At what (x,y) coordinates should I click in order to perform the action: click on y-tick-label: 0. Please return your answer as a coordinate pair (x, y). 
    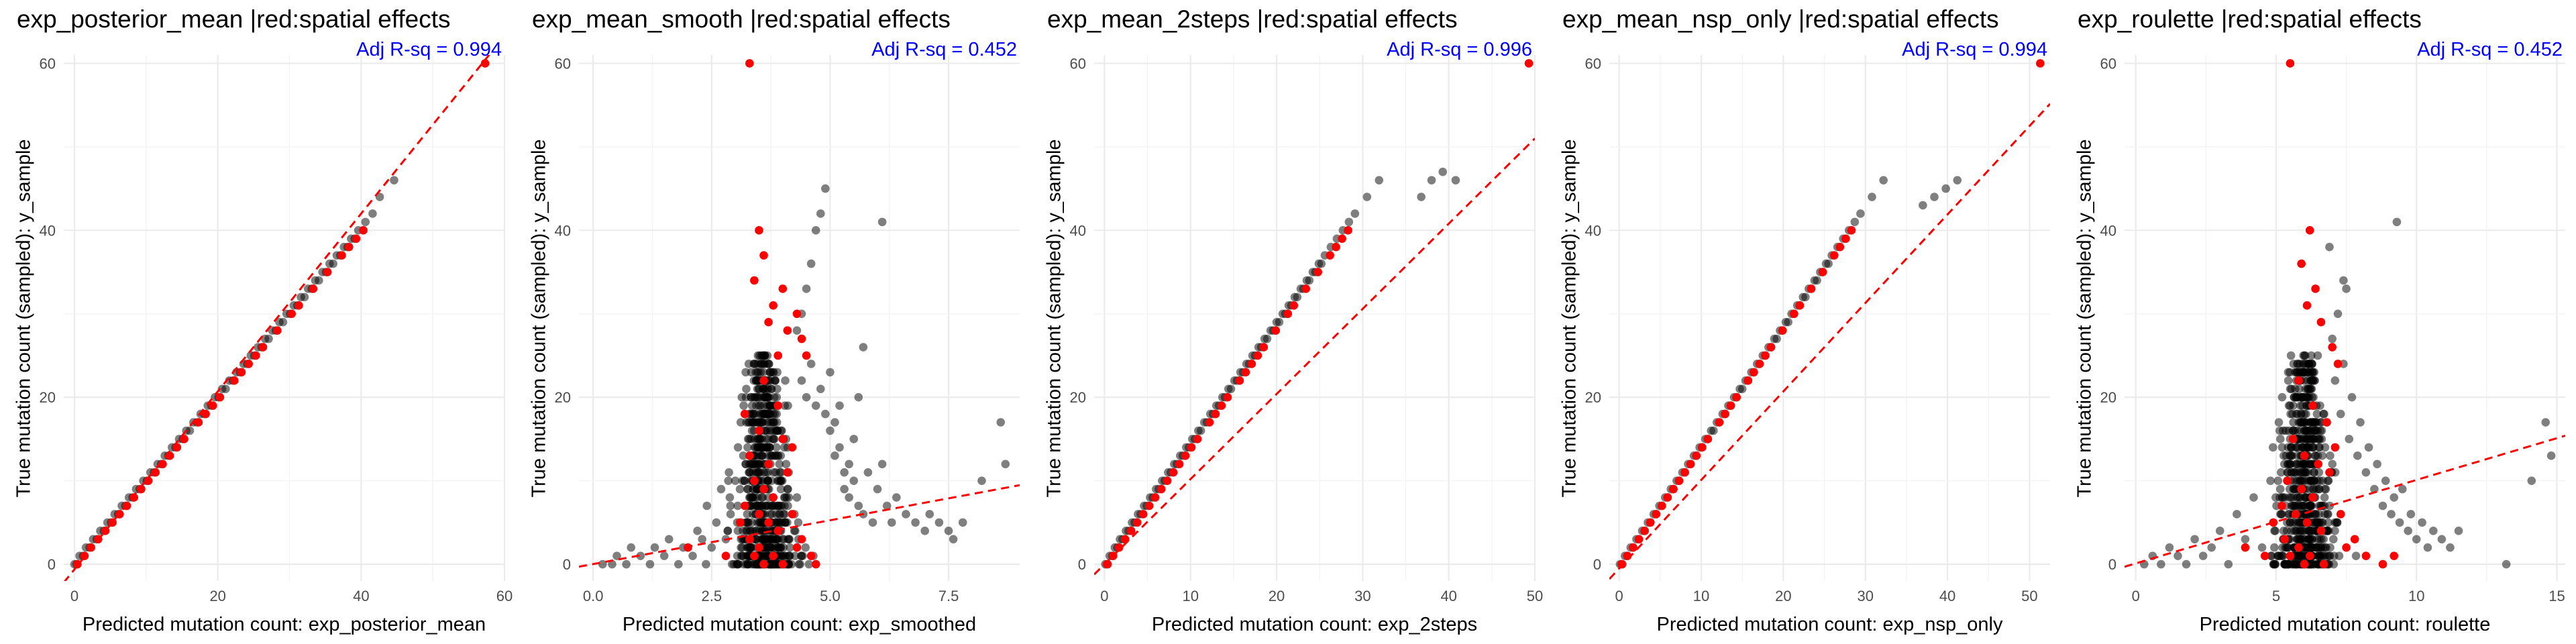
    Looking at the image, I should click on (52, 564).